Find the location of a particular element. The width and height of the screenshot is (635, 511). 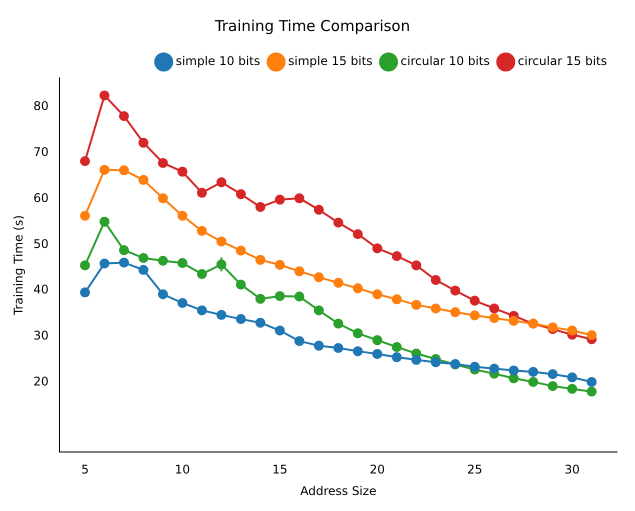

legend-label: circular 10 bits is located at coordinates (445, 61).